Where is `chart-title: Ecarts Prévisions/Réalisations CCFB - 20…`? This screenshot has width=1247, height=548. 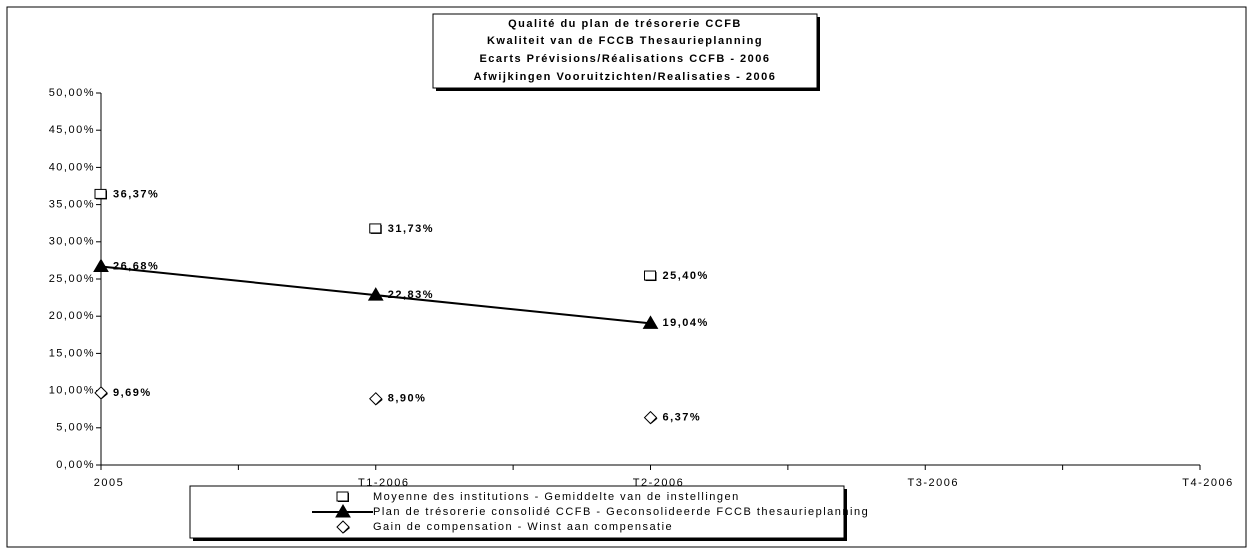 chart-title: Ecarts Prévisions/Réalisations CCFB - 20… is located at coordinates (624, 59).